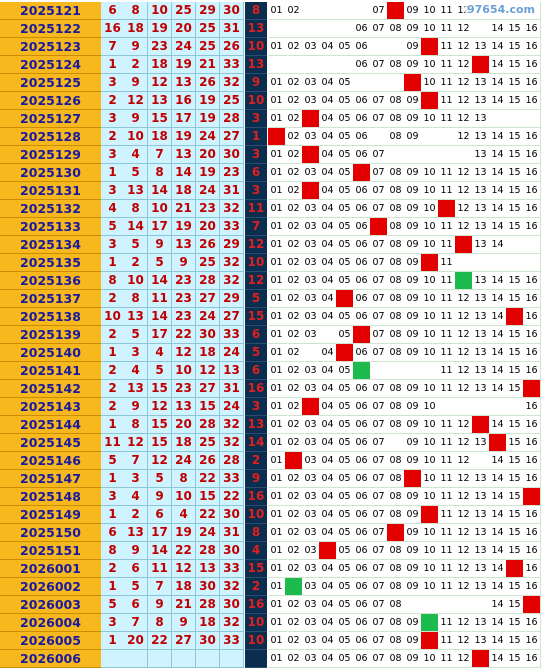 The height and width of the screenshot is (668, 541). I want to click on red-ball-number: 23, so click(184, 299).